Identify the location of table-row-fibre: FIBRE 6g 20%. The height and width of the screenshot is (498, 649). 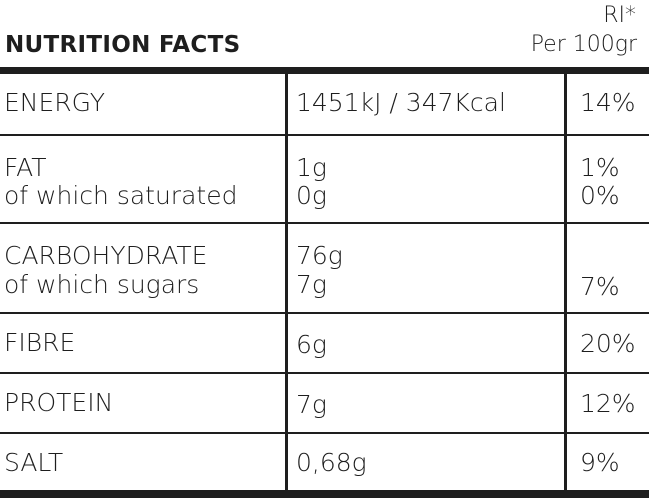
(324, 344).